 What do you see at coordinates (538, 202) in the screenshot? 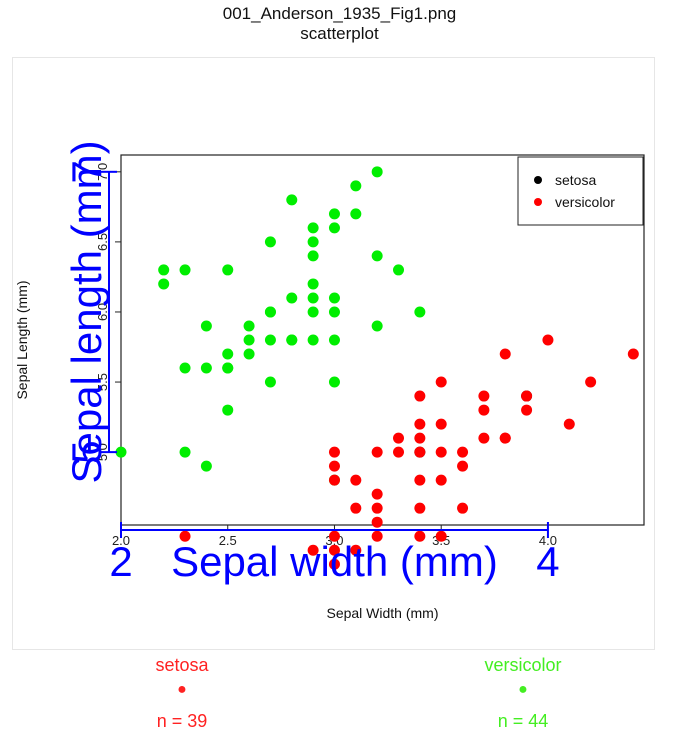
I see `legend-marker-versicolor` at bounding box center [538, 202].